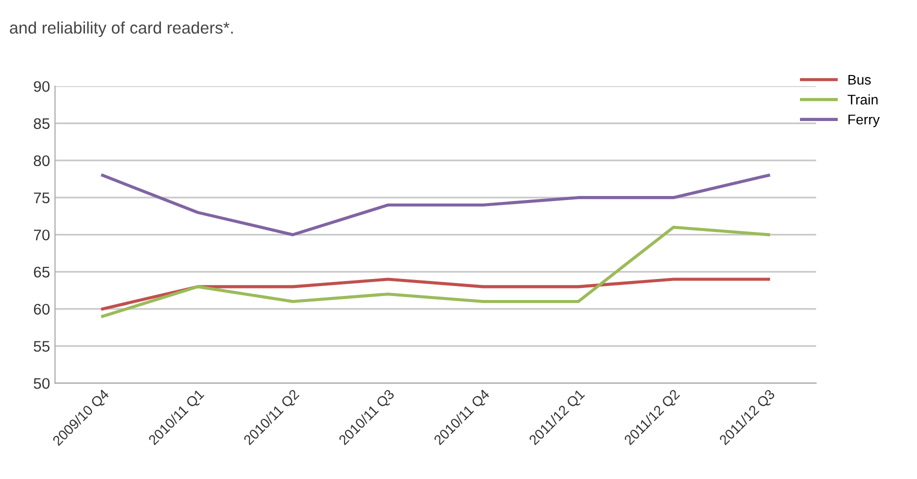  Describe the element at coordinates (42, 124) in the screenshot. I see `y-tick-label: 85` at that location.